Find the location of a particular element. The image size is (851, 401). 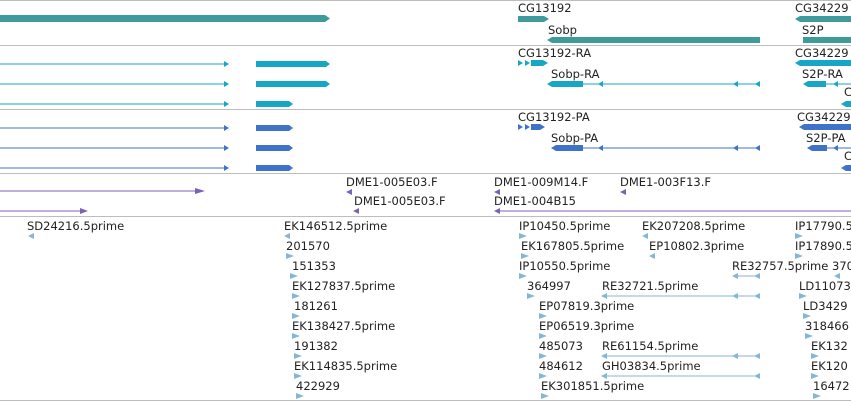

gene-feature-sobp is located at coordinates (653, 40).